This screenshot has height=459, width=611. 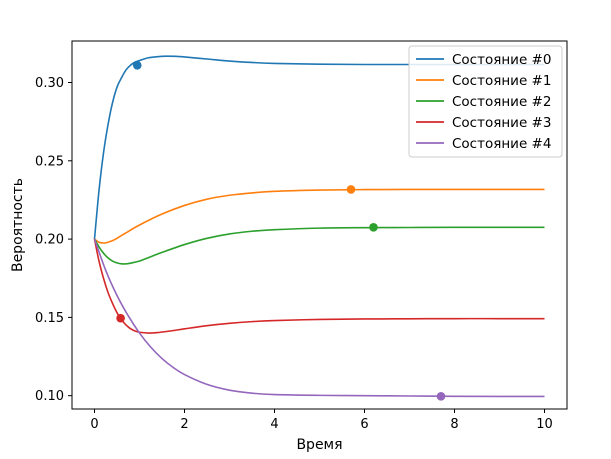 What do you see at coordinates (501, 102) in the screenshot?
I see `legend-label-2: Состояние #2` at bounding box center [501, 102].